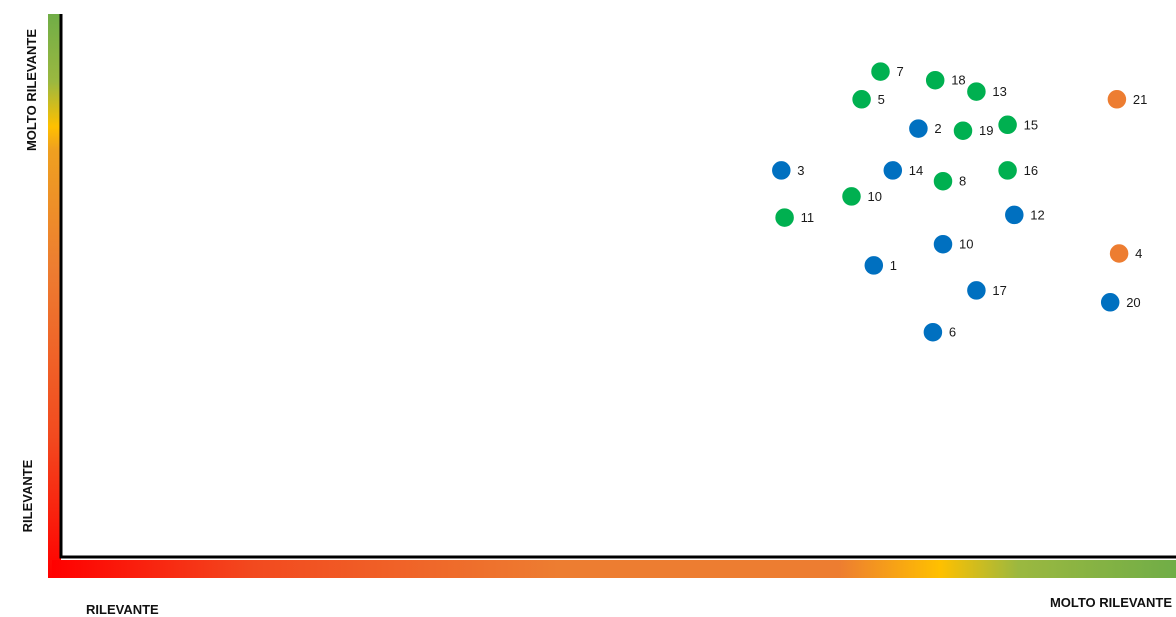 This screenshot has height=617, width=1176. Describe the element at coordinates (27, 495) in the screenshot. I see `y-axis-low-label: RILEVANTE` at that location.